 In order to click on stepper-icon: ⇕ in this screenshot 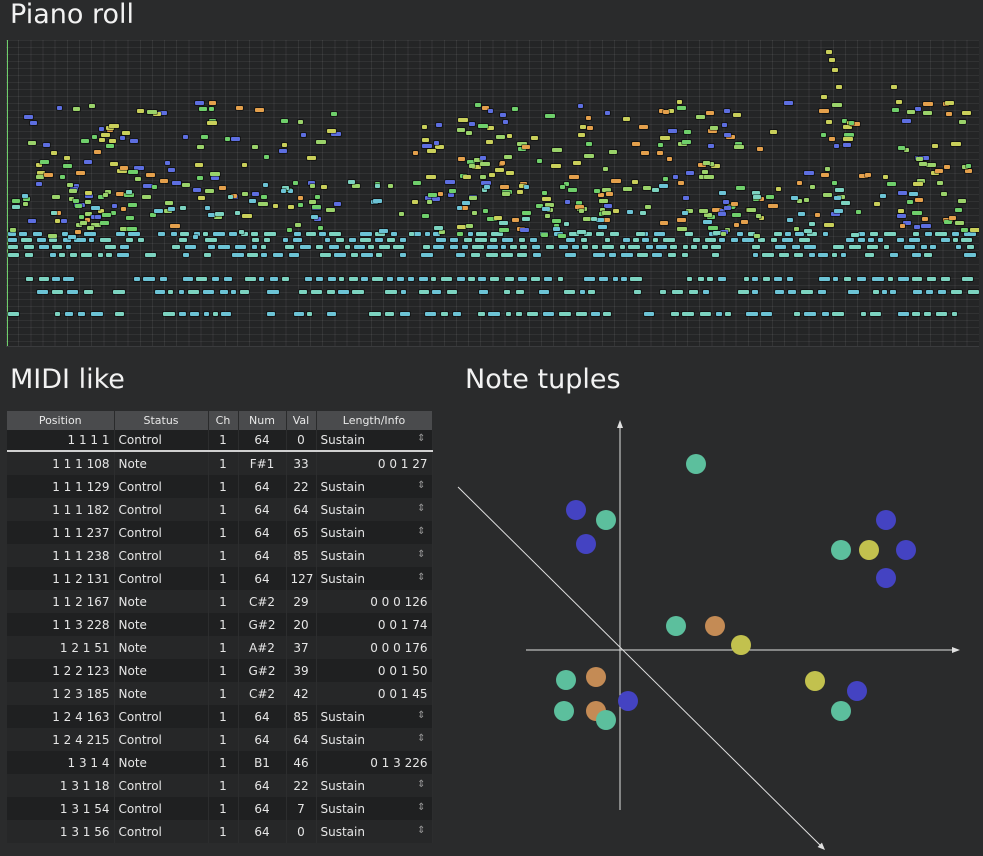, I will do `click(421, 531)`.